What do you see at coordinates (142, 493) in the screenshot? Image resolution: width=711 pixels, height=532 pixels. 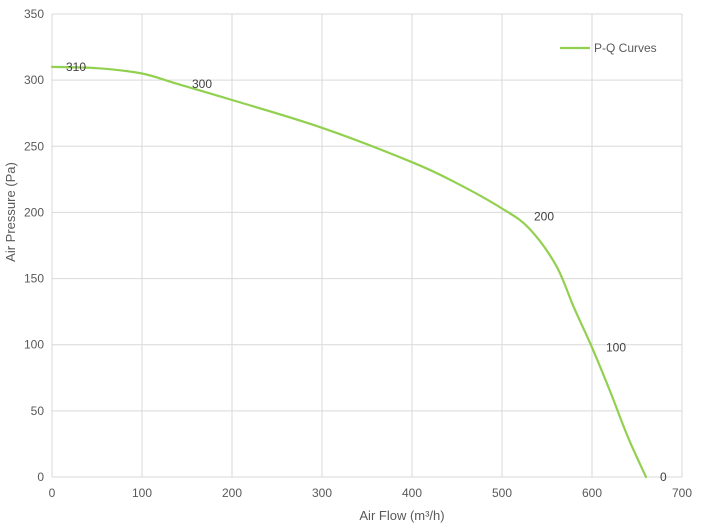 I see `x-tick-label-100: 100` at bounding box center [142, 493].